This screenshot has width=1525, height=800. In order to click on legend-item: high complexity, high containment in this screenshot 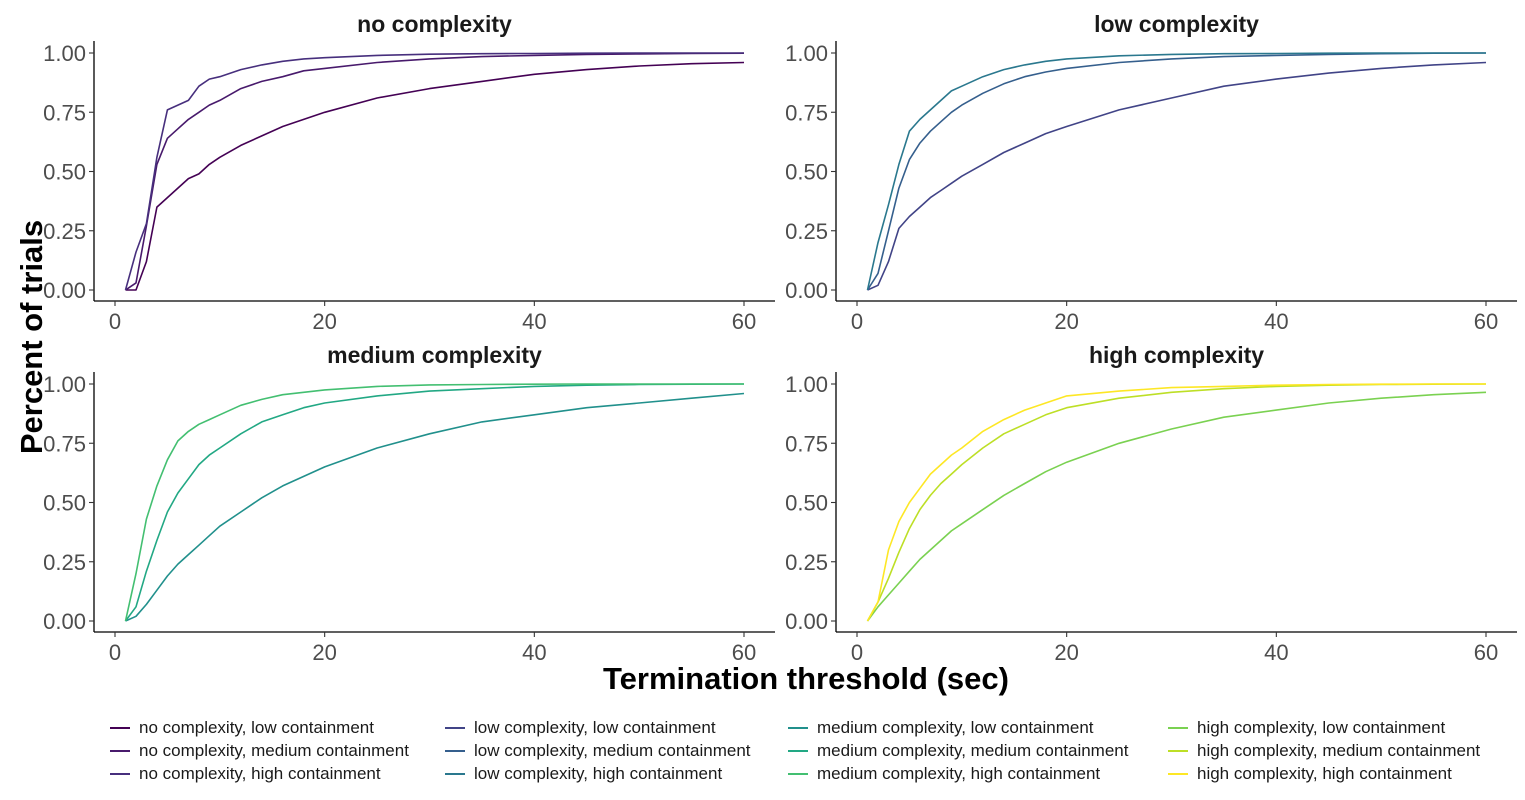, I will do `click(1338, 773)`.